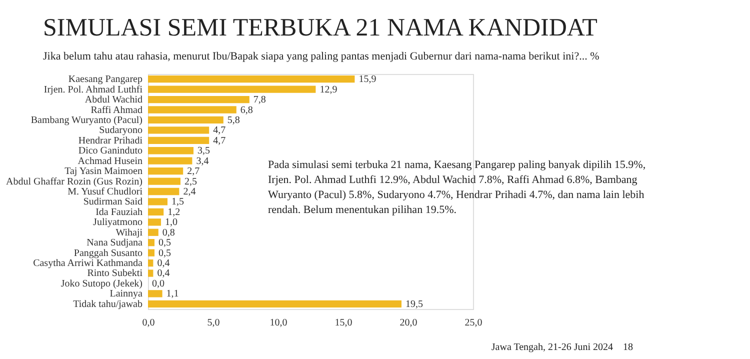  Describe the element at coordinates (193, 172) in the screenshot. I see `data-label: 2,7` at that location.